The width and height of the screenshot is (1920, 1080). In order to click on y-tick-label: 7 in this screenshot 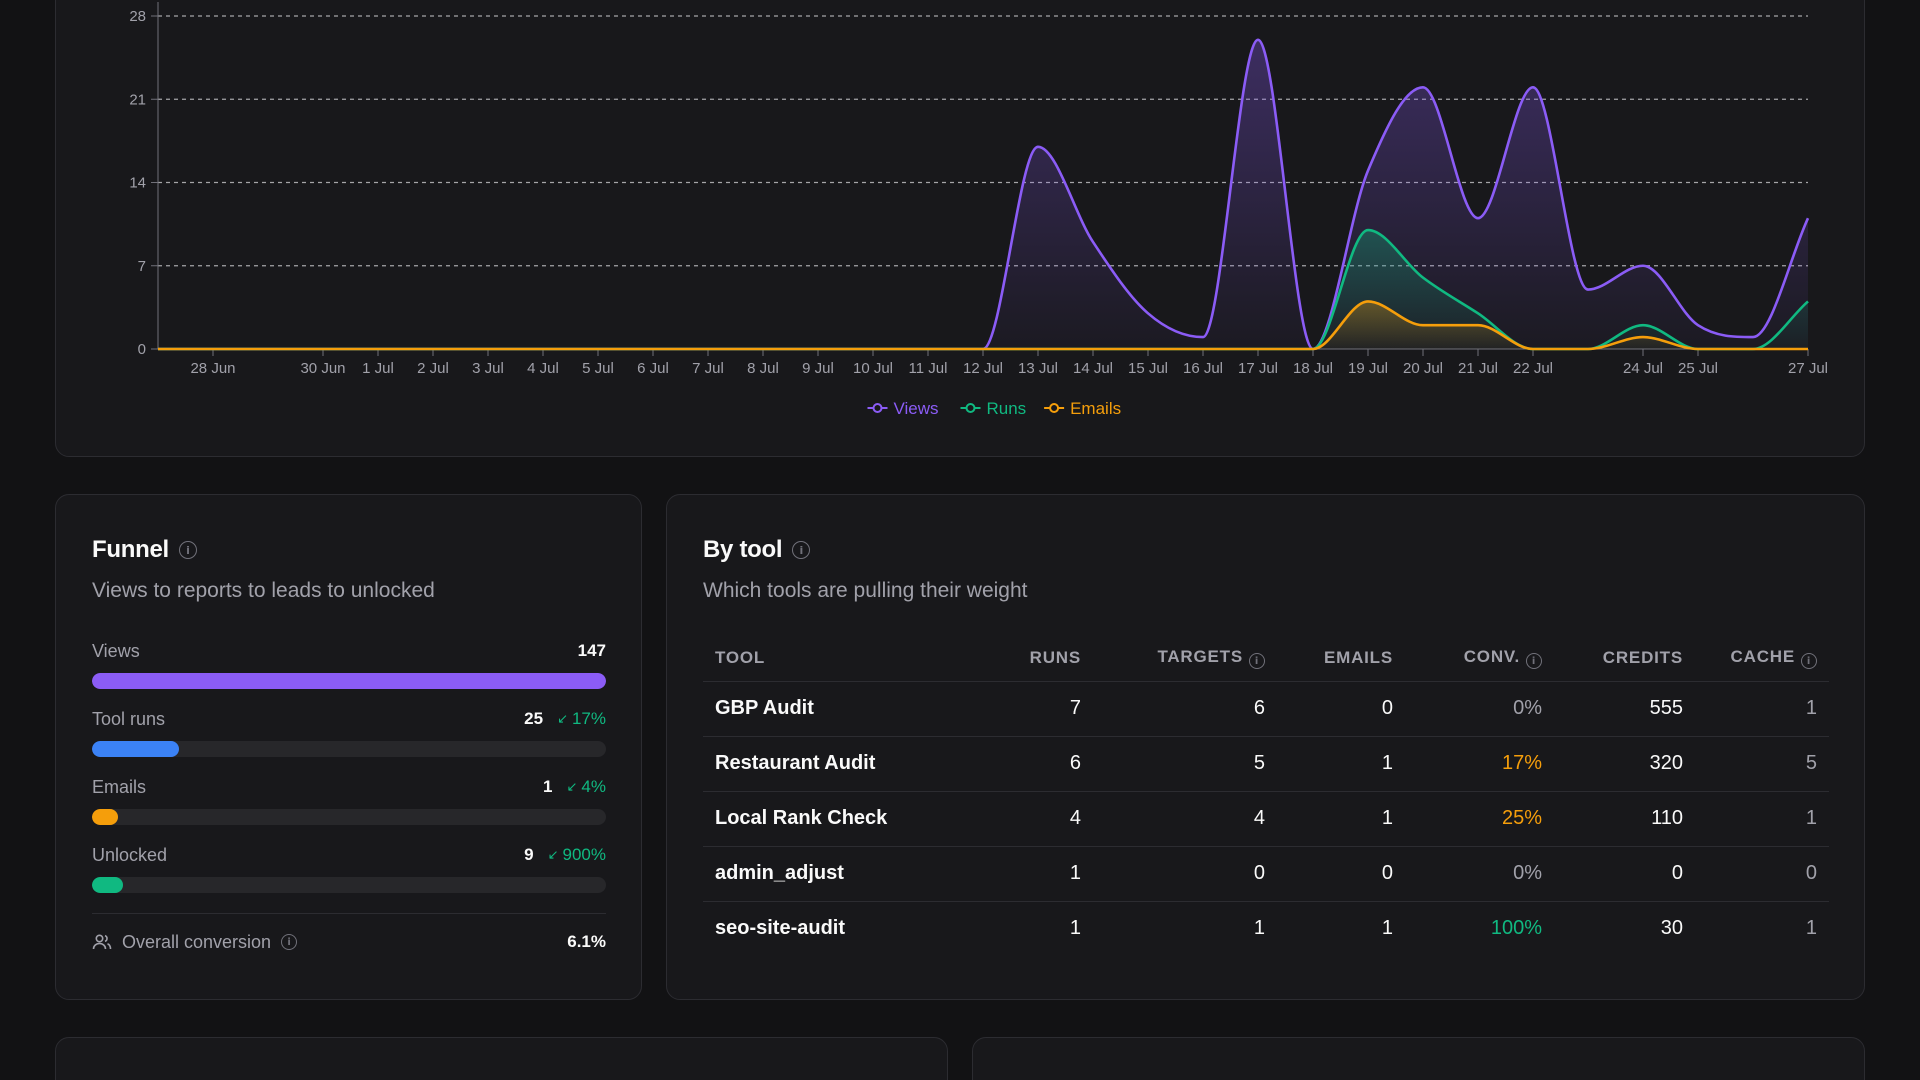, I will do `click(142, 266)`.